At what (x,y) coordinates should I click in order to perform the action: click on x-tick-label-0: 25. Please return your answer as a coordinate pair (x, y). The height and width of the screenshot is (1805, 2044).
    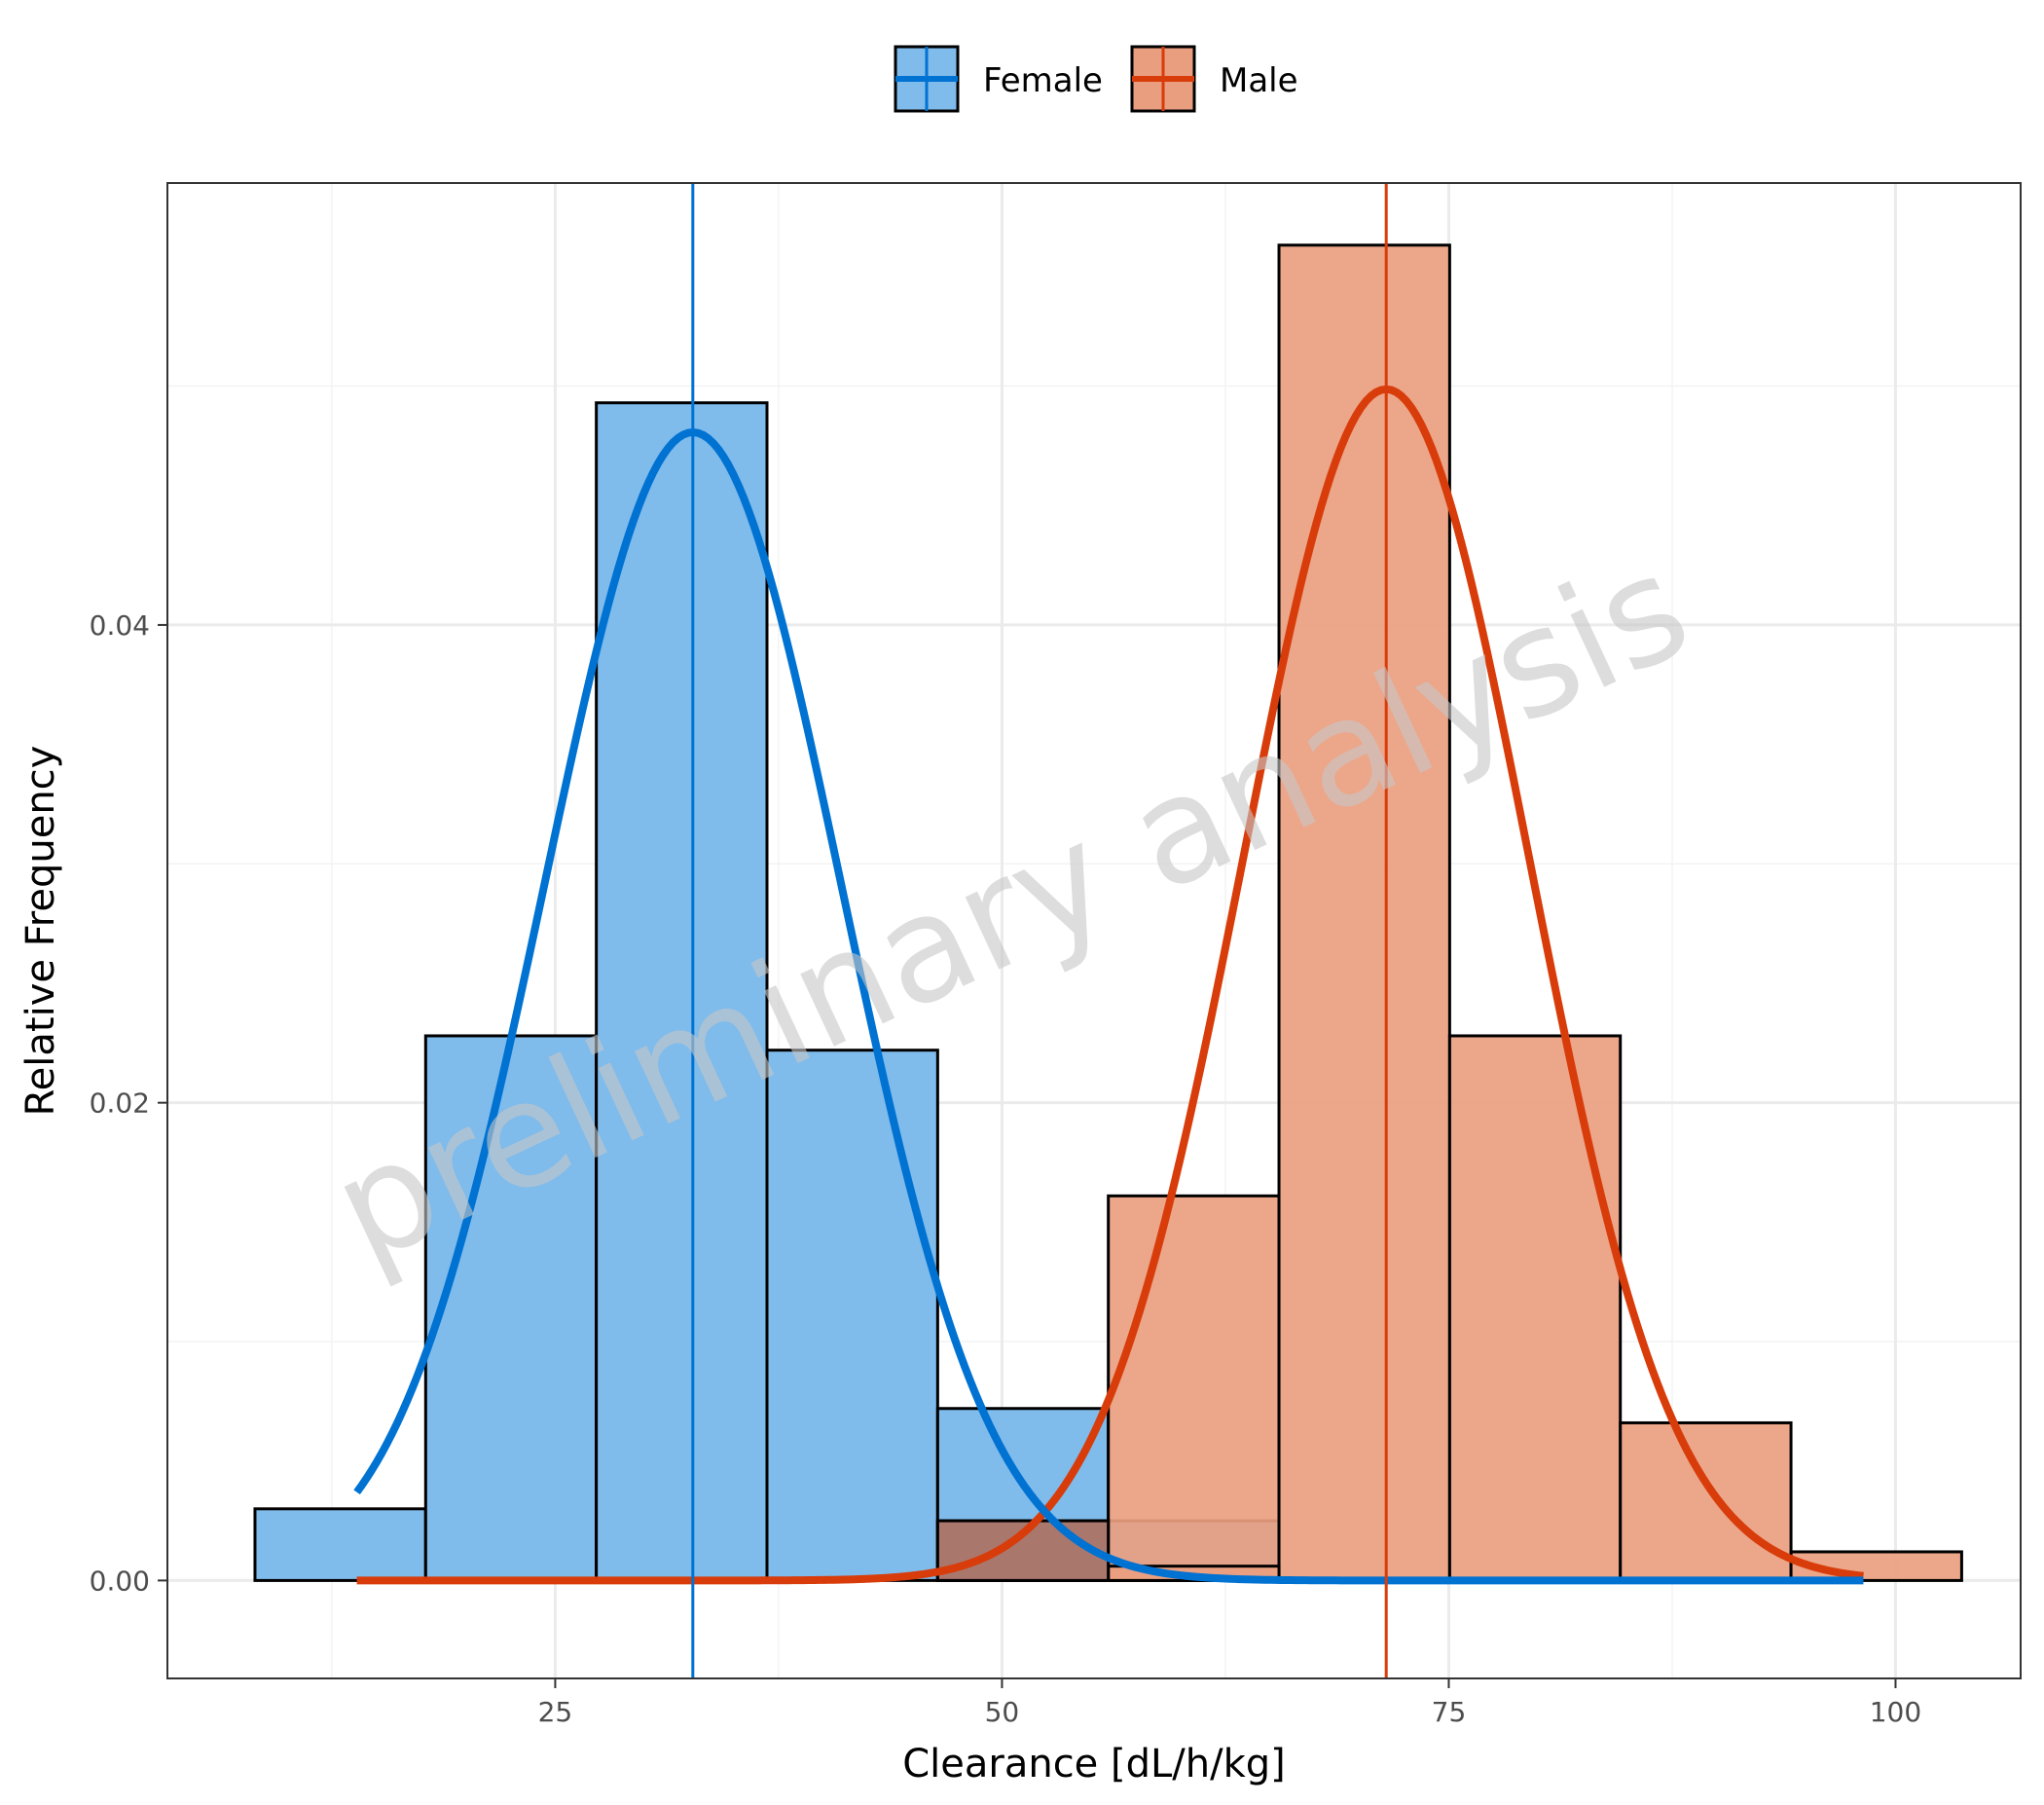
    Looking at the image, I should click on (556, 1712).